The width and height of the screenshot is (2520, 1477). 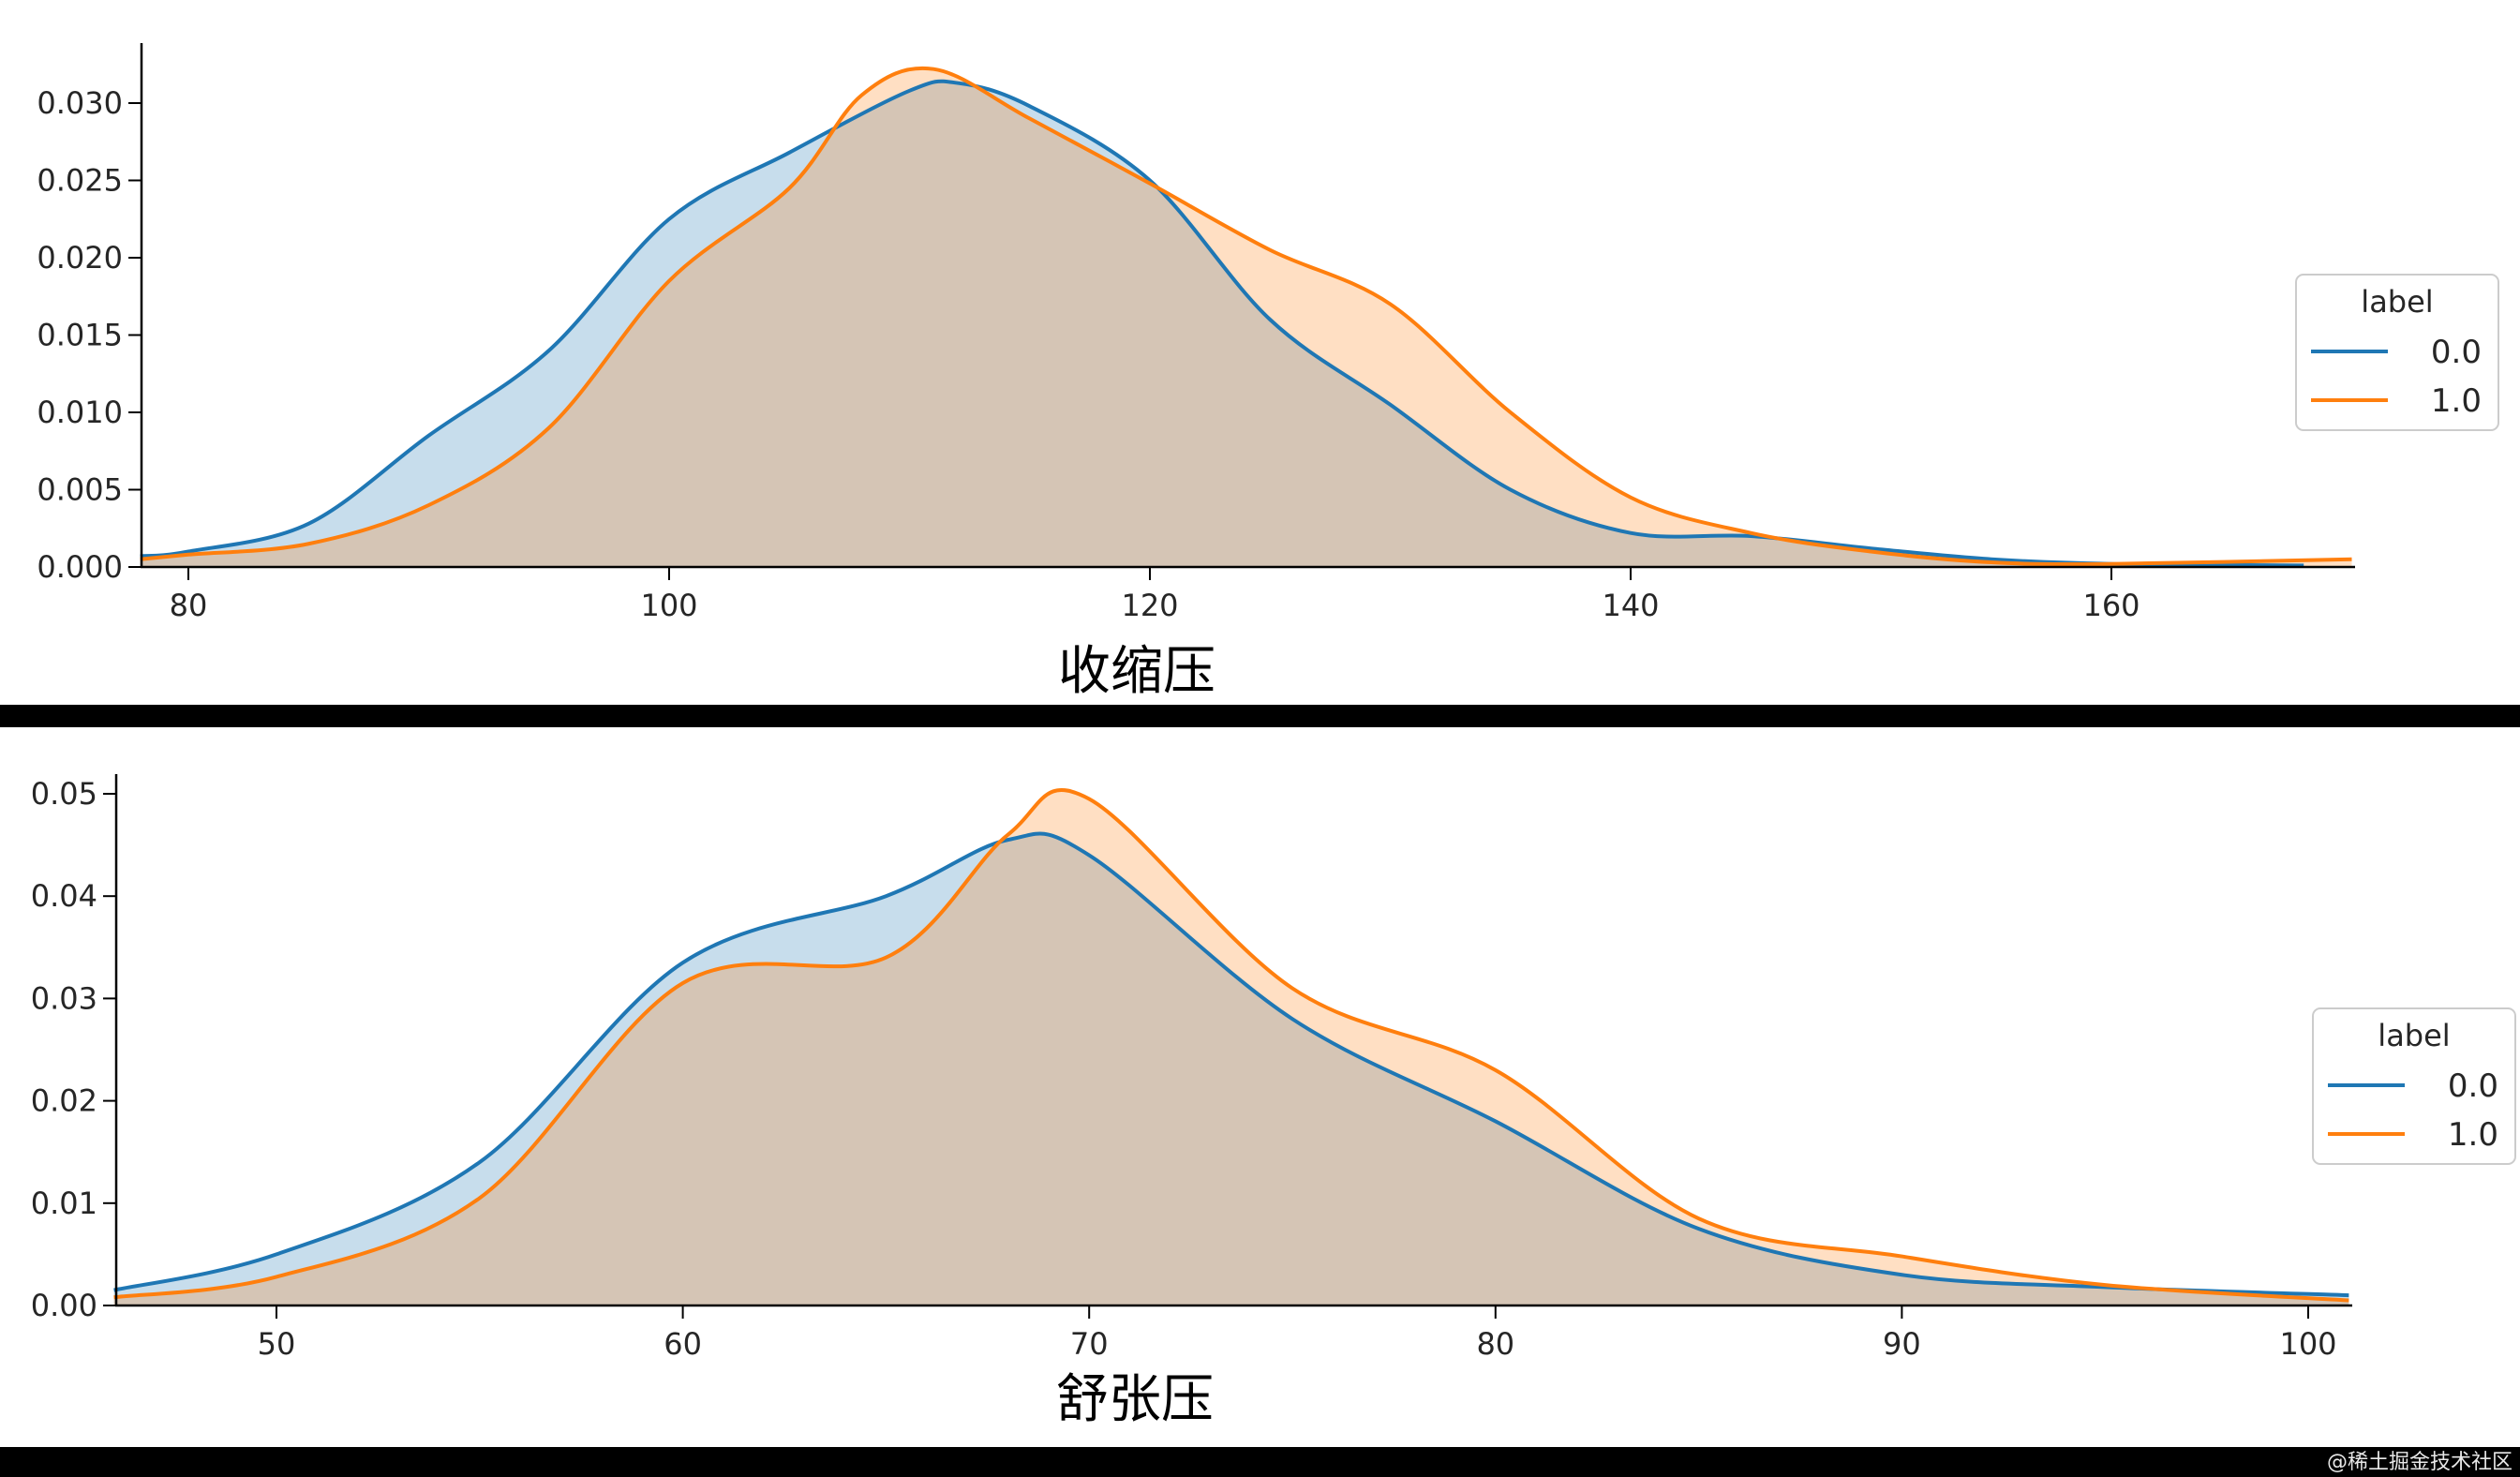 What do you see at coordinates (80, 181) in the screenshot?
I see `y-tick-label: 0.025` at bounding box center [80, 181].